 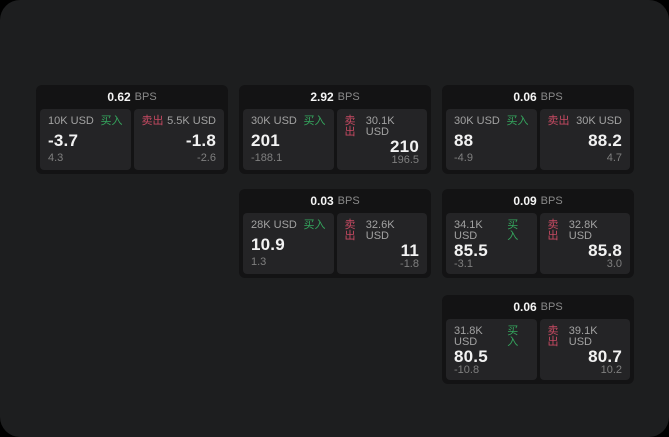 I want to click on sell-size: 39.1K USD, so click(x=583, y=336).